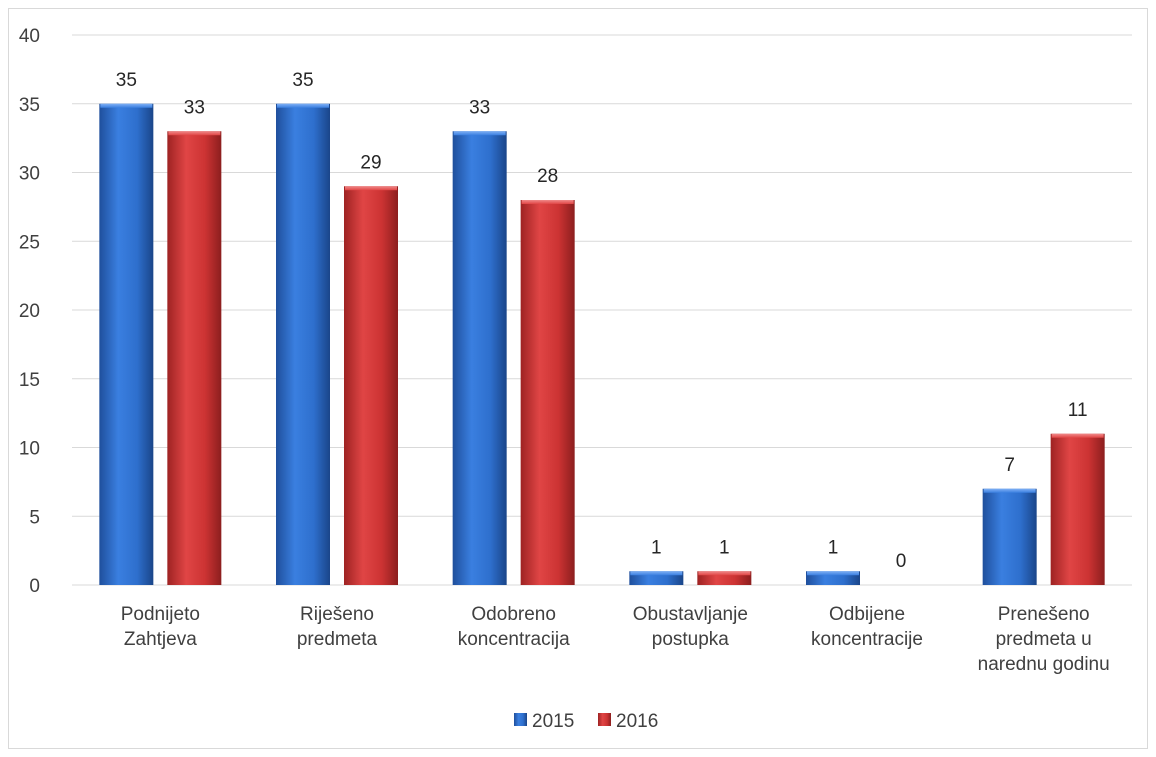 The image size is (1156, 757). I want to click on category-label: narednu godinu, so click(1044, 664).